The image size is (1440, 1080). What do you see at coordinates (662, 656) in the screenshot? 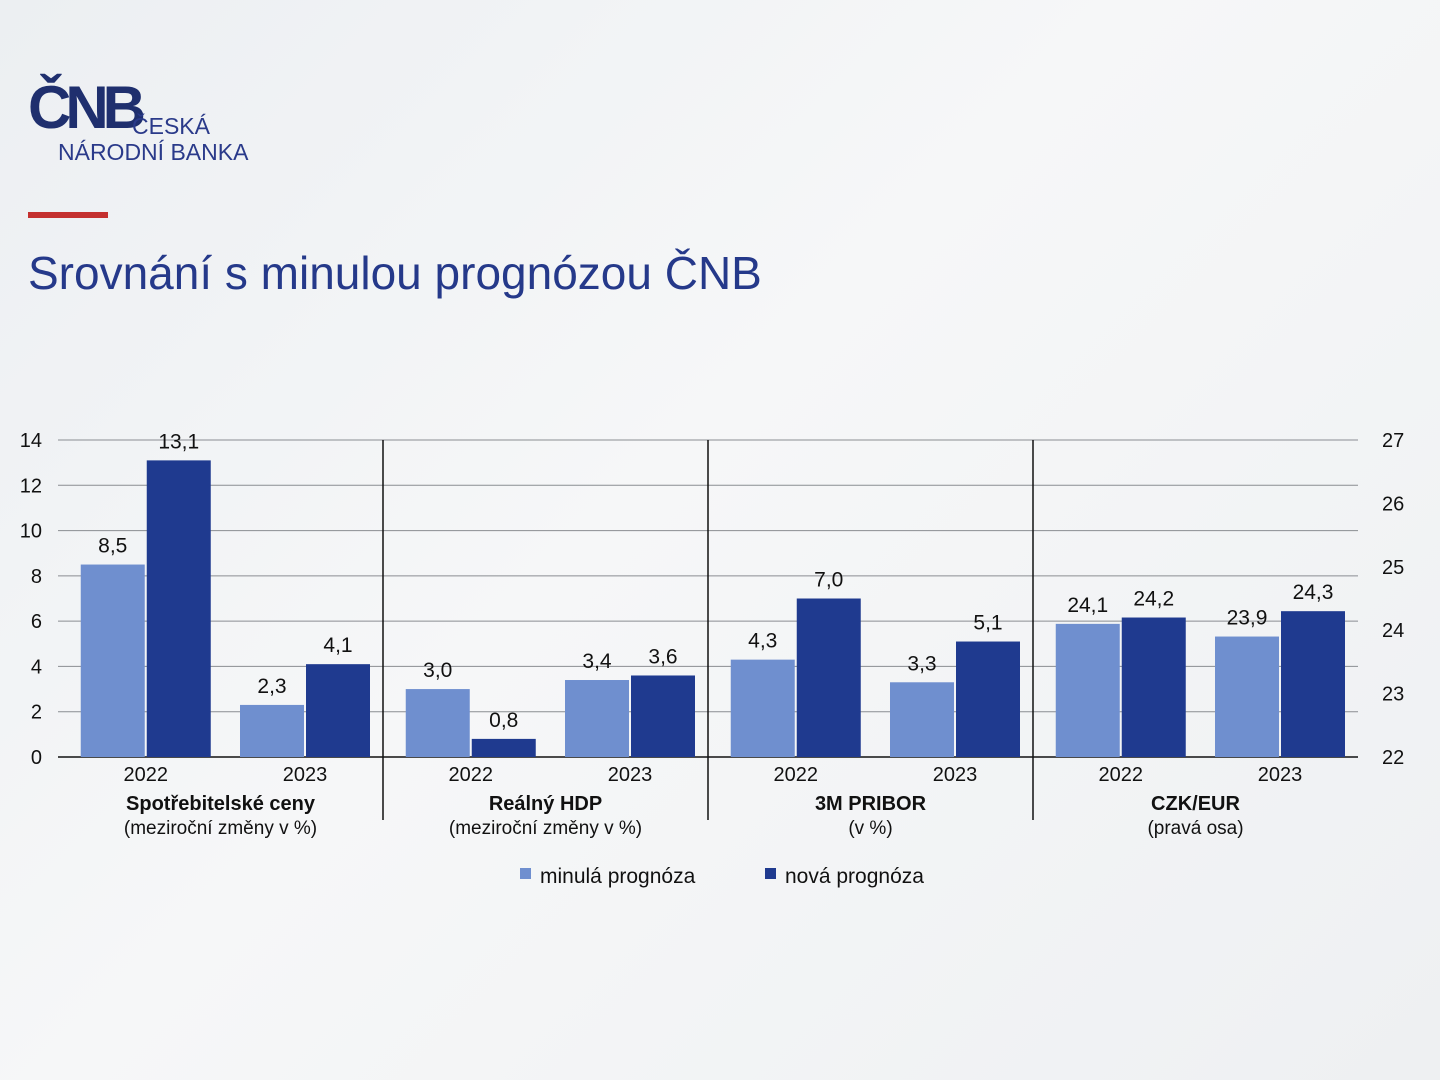
I see `data-label-new: 3,6` at bounding box center [662, 656].